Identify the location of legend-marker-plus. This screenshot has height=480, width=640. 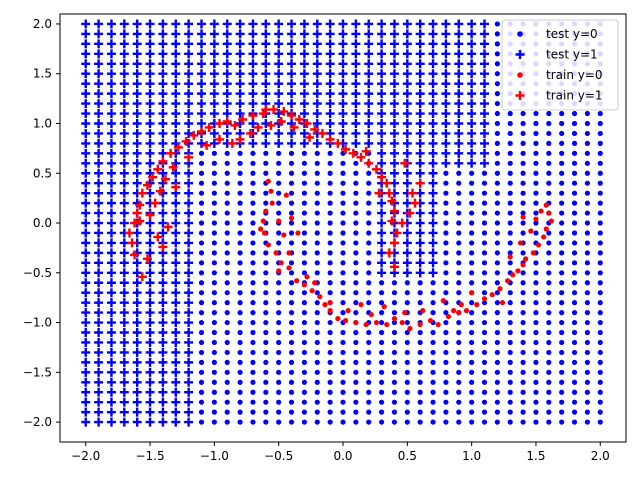
(520, 95).